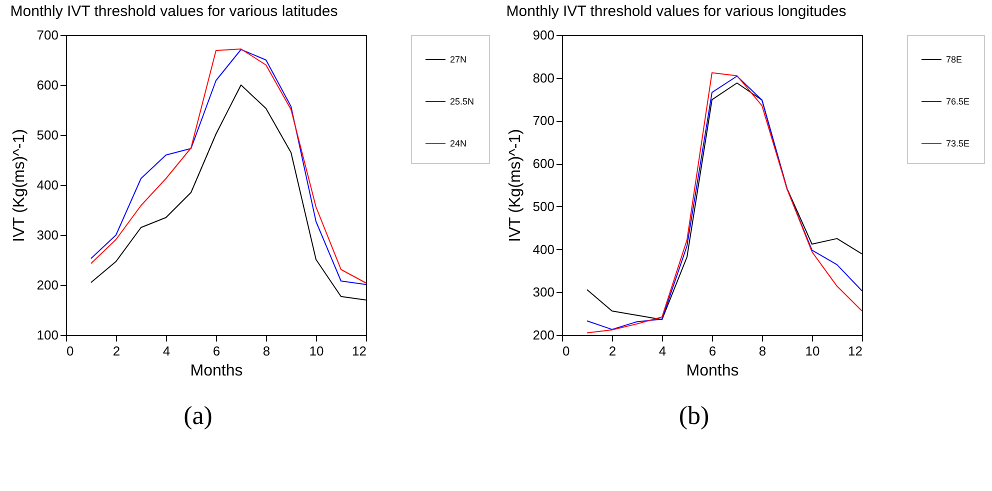  Describe the element at coordinates (694, 416) in the screenshot. I see `text: (b)` at that location.